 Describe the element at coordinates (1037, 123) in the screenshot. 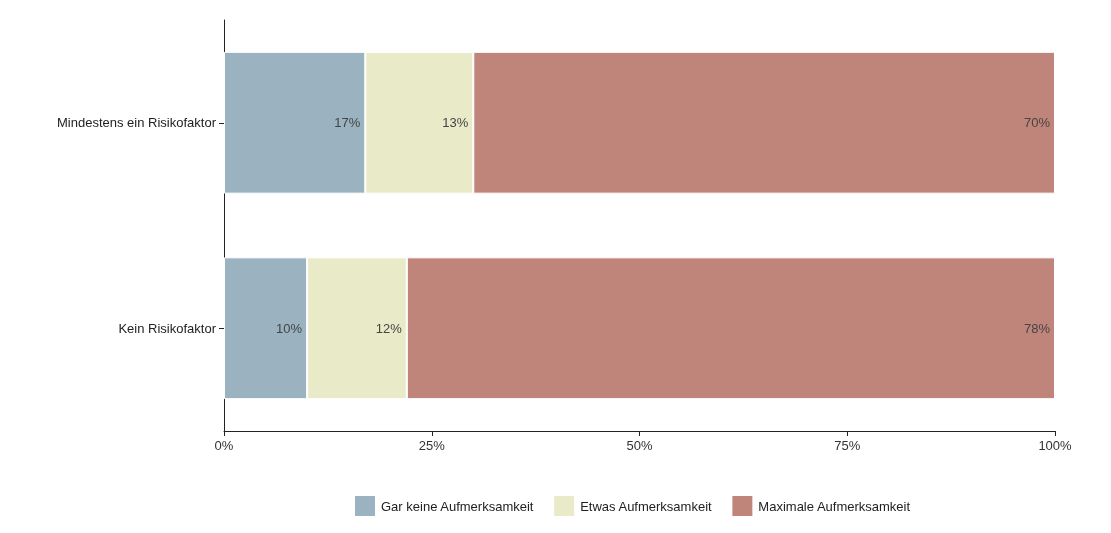

I see `data-label: 70%` at that location.